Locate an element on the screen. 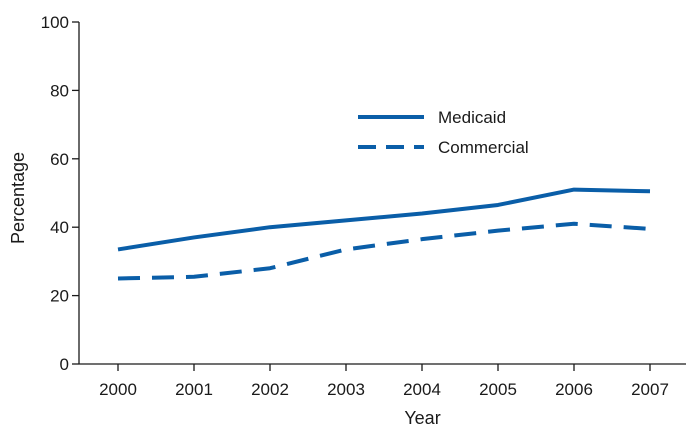 This screenshot has height=430, width=686. x-tick-label: 2006 is located at coordinates (574, 389).